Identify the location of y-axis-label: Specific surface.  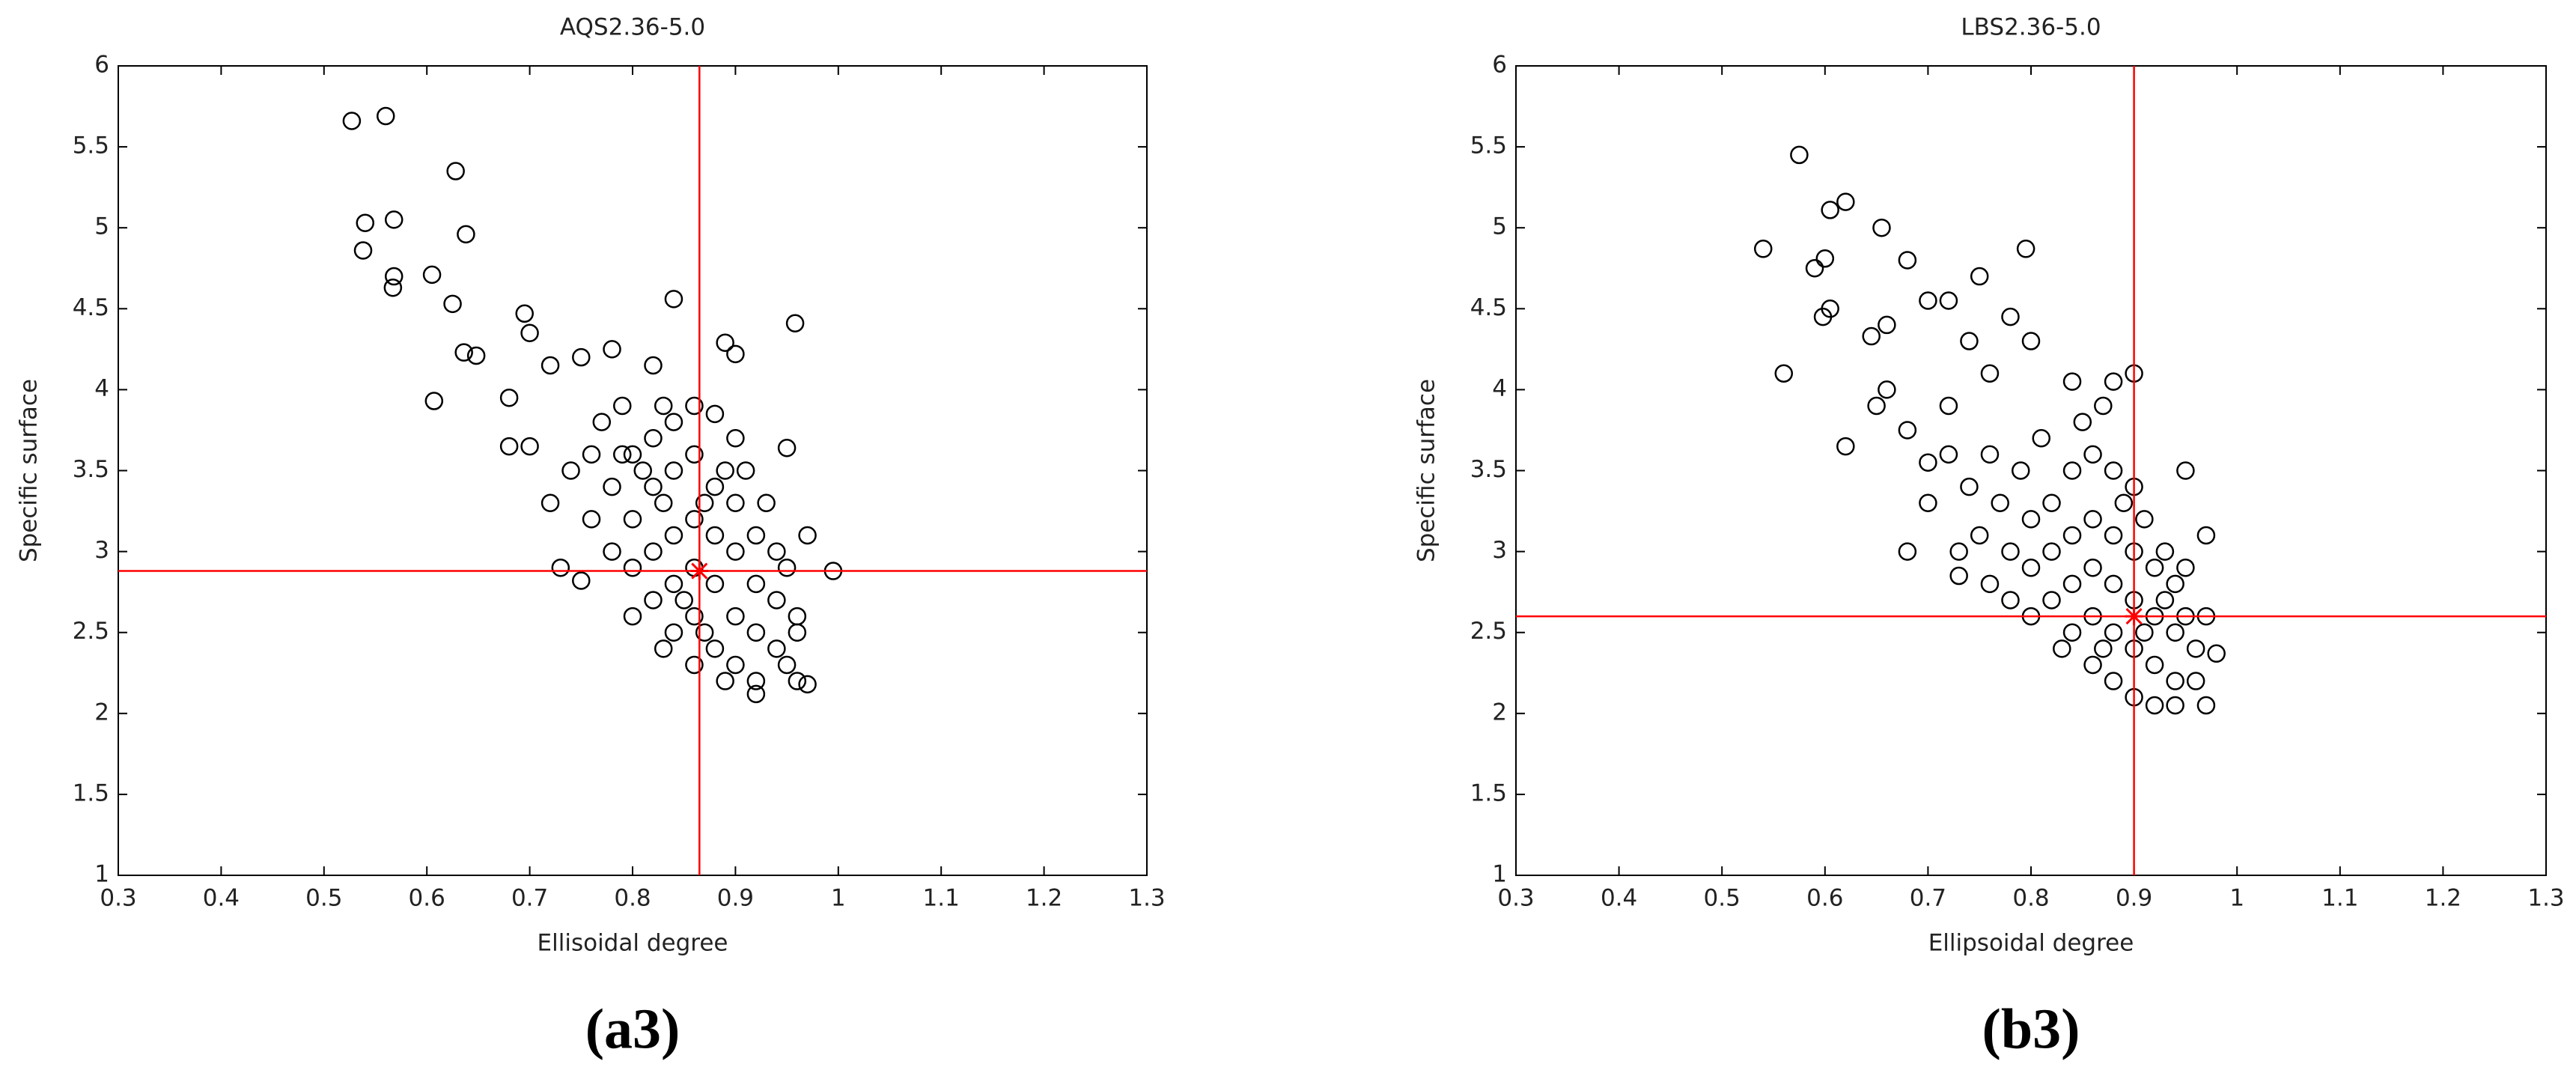
(29, 470).